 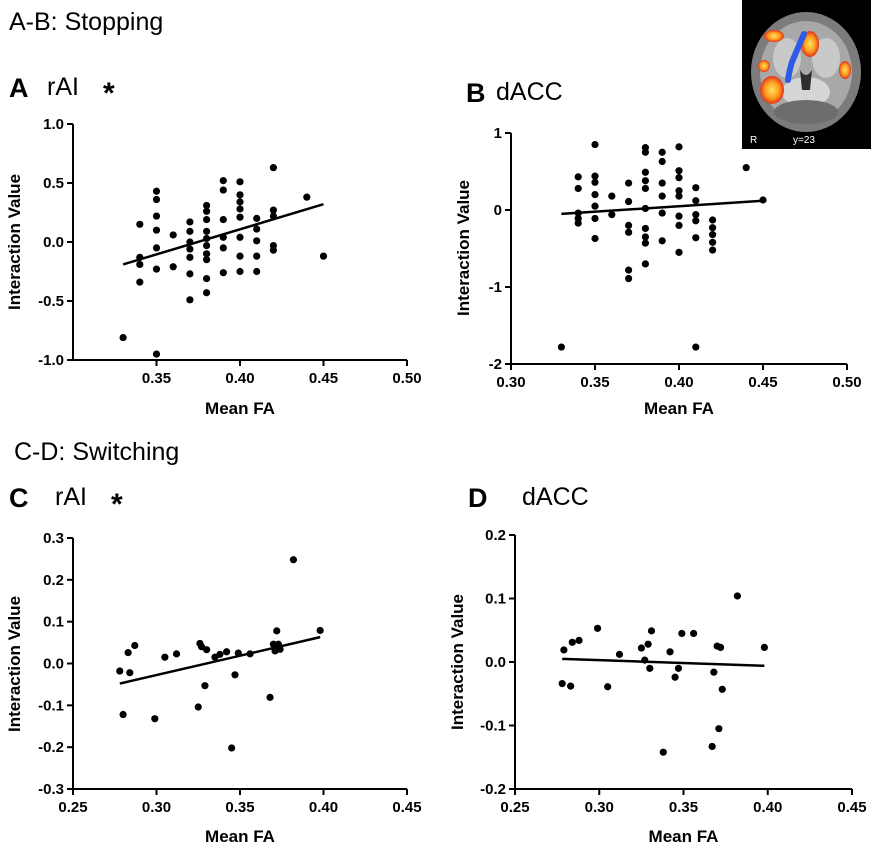 I want to click on y-tick-label: -1, so click(x=495, y=287).